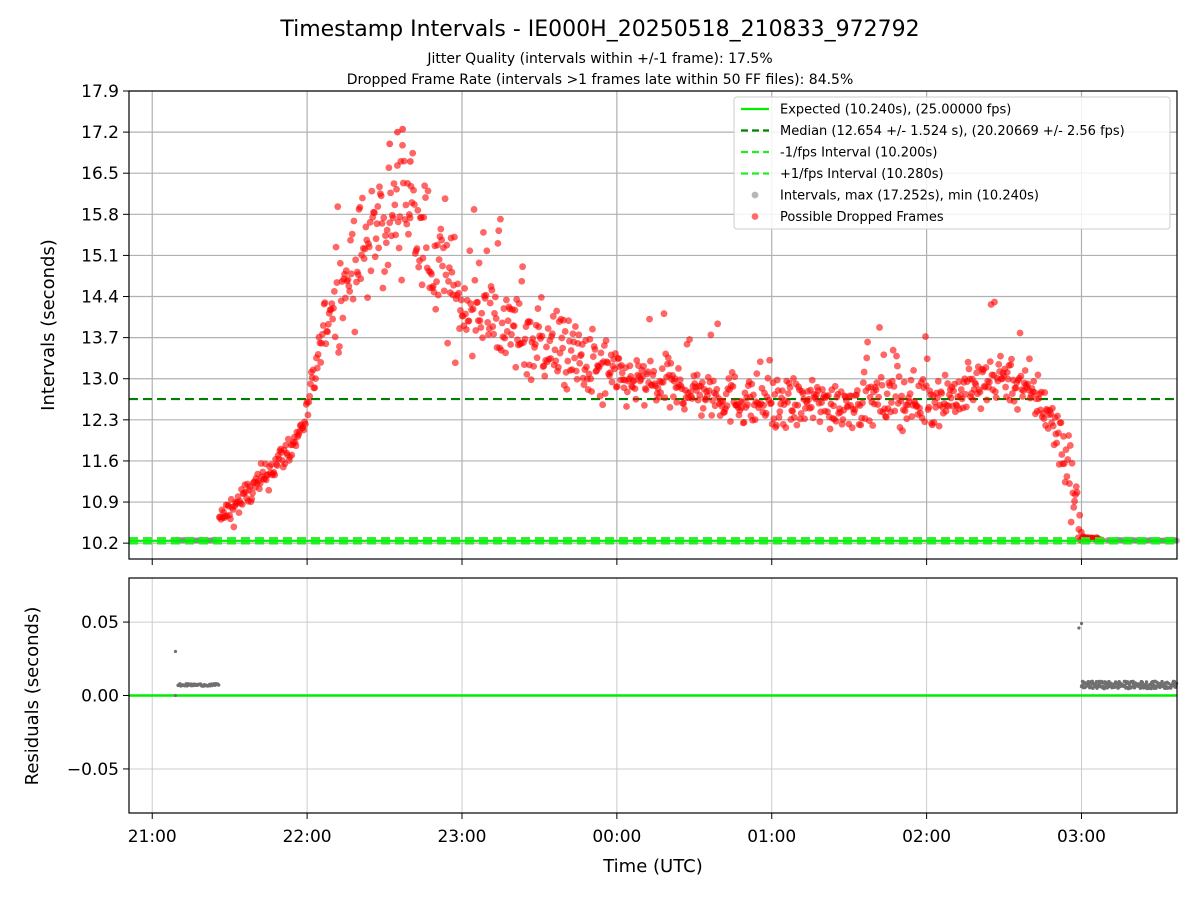 This screenshot has width=1200, height=900. Describe the element at coordinates (93, 770) in the screenshot. I see `residuals-y-tick-label: −0.05` at that location.